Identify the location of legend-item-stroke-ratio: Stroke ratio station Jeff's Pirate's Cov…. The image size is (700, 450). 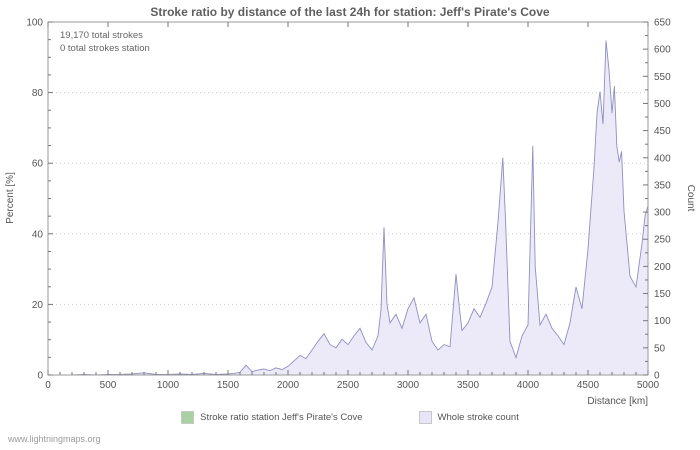
(272, 417).